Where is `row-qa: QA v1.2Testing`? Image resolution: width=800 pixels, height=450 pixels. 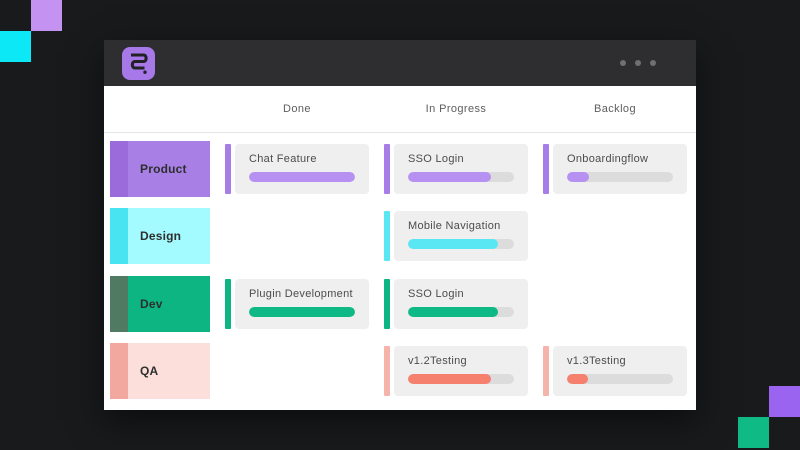
row-qa: QA v1.2Testing is located at coordinates (400, 372).